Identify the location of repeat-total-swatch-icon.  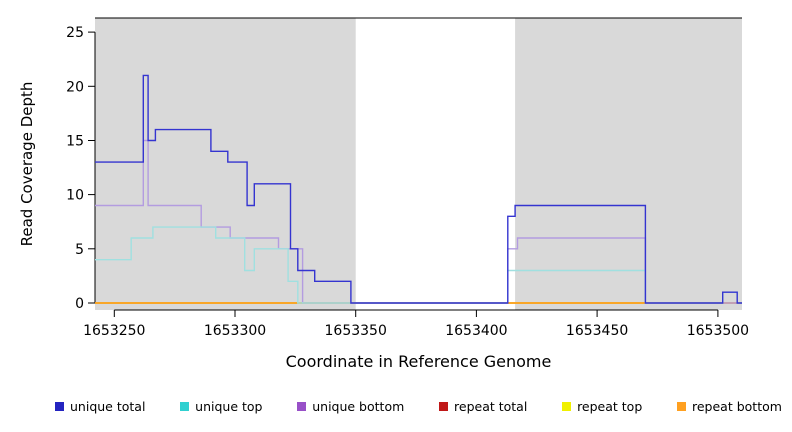
(444, 406).